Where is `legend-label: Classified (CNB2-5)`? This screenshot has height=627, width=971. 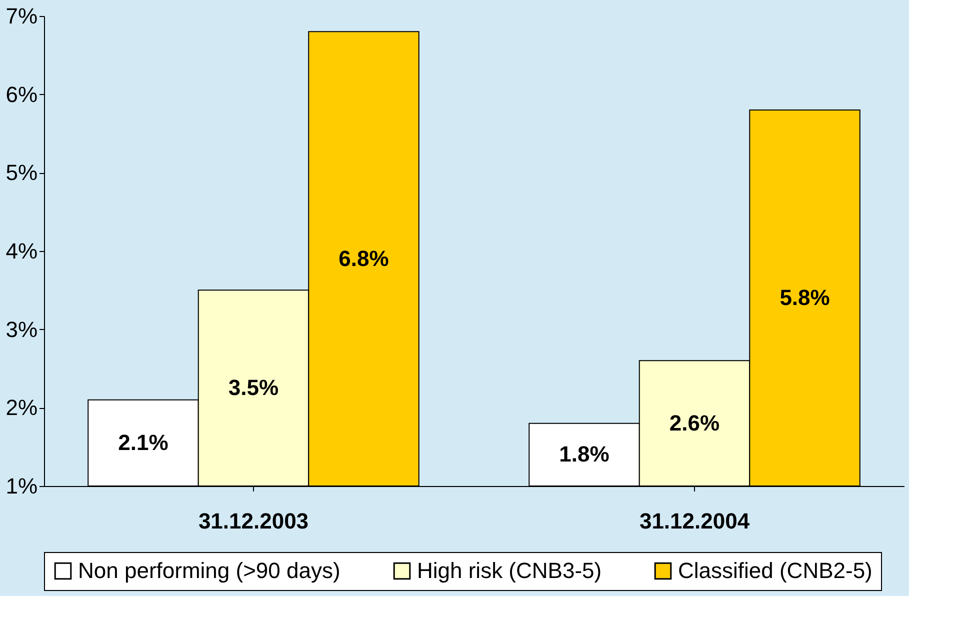
legend-label: Classified (CNB2-5) is located at coordinates (775, 570).